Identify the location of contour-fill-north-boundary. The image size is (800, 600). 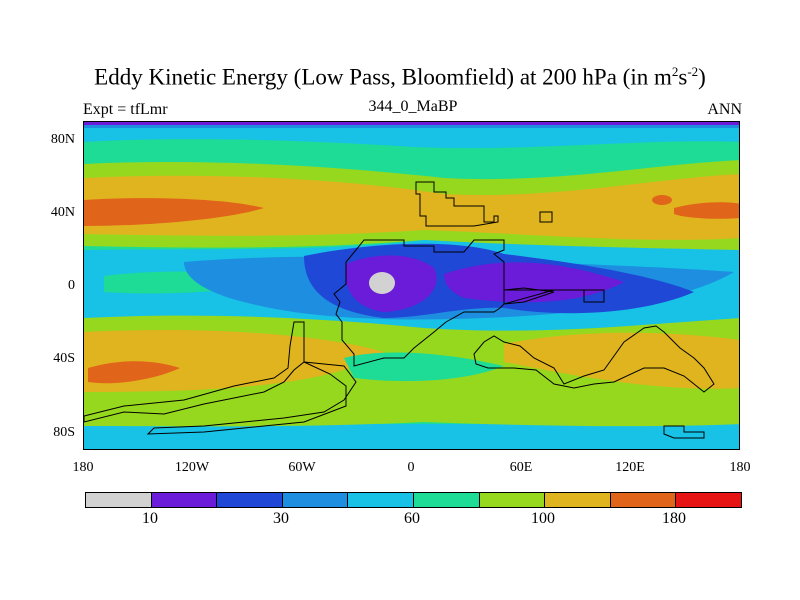
(411, 123).